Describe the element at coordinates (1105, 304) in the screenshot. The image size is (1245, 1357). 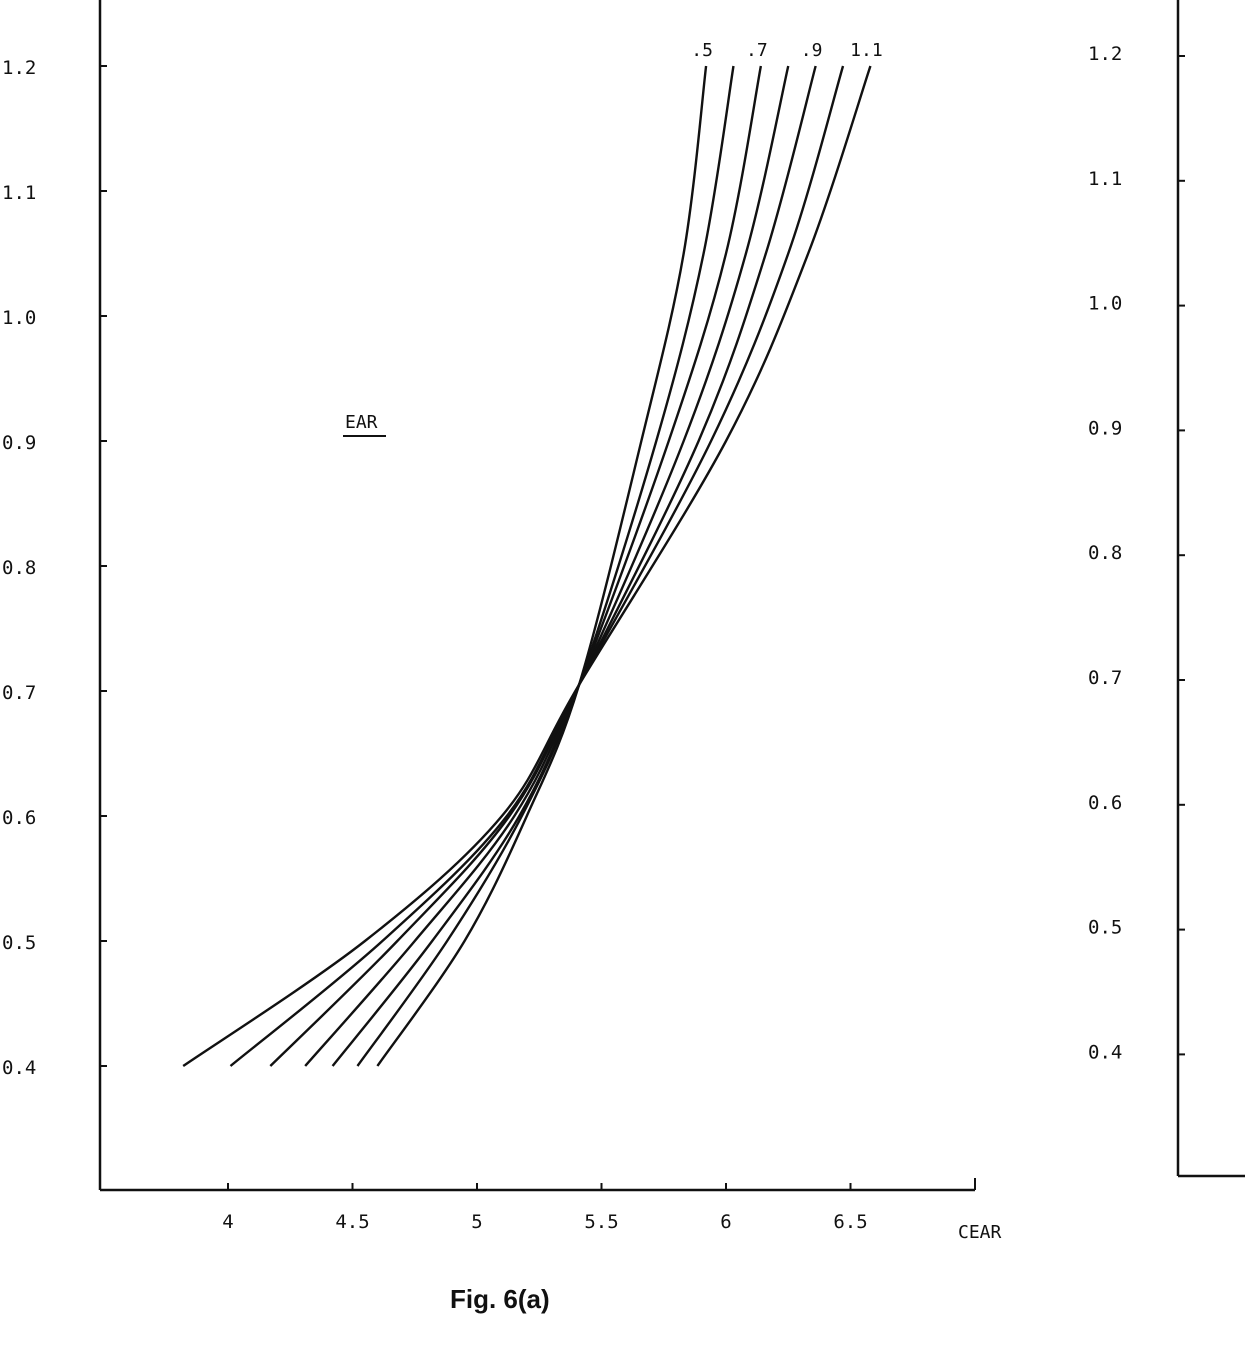
I see `right-y-tick-label: 1.0` at that location.